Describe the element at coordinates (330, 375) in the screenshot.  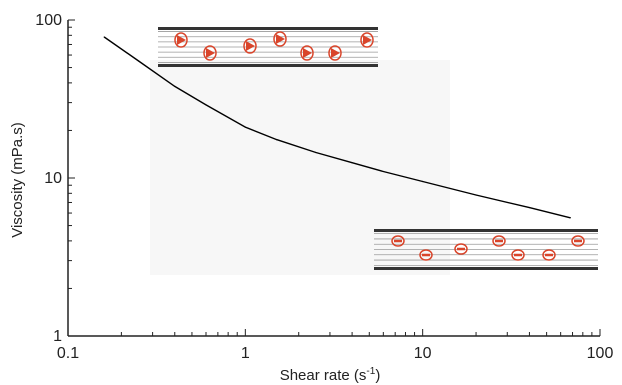
I see `x-axis-label: Shear rate (s-1)` at that location.